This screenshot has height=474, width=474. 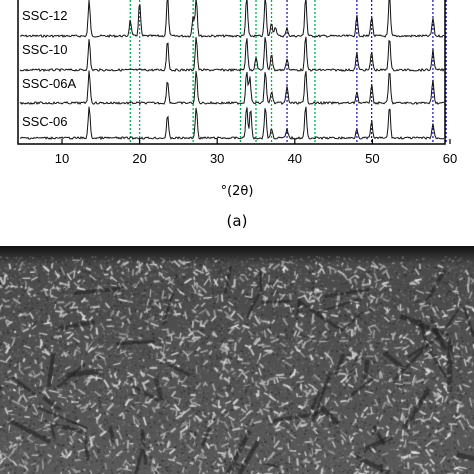 I want to click on x-tick-label: 60, so click(x=450, y=158).